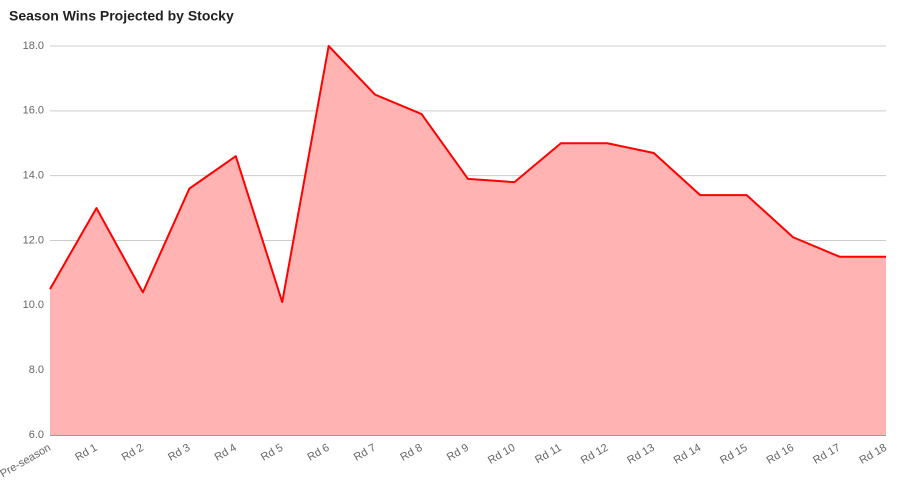 The height and width of the screenshot is (483, 900). Describe the element at coordinates (33, 305) in the screenshot. I see `y-tick-label: 10.0` at that location.